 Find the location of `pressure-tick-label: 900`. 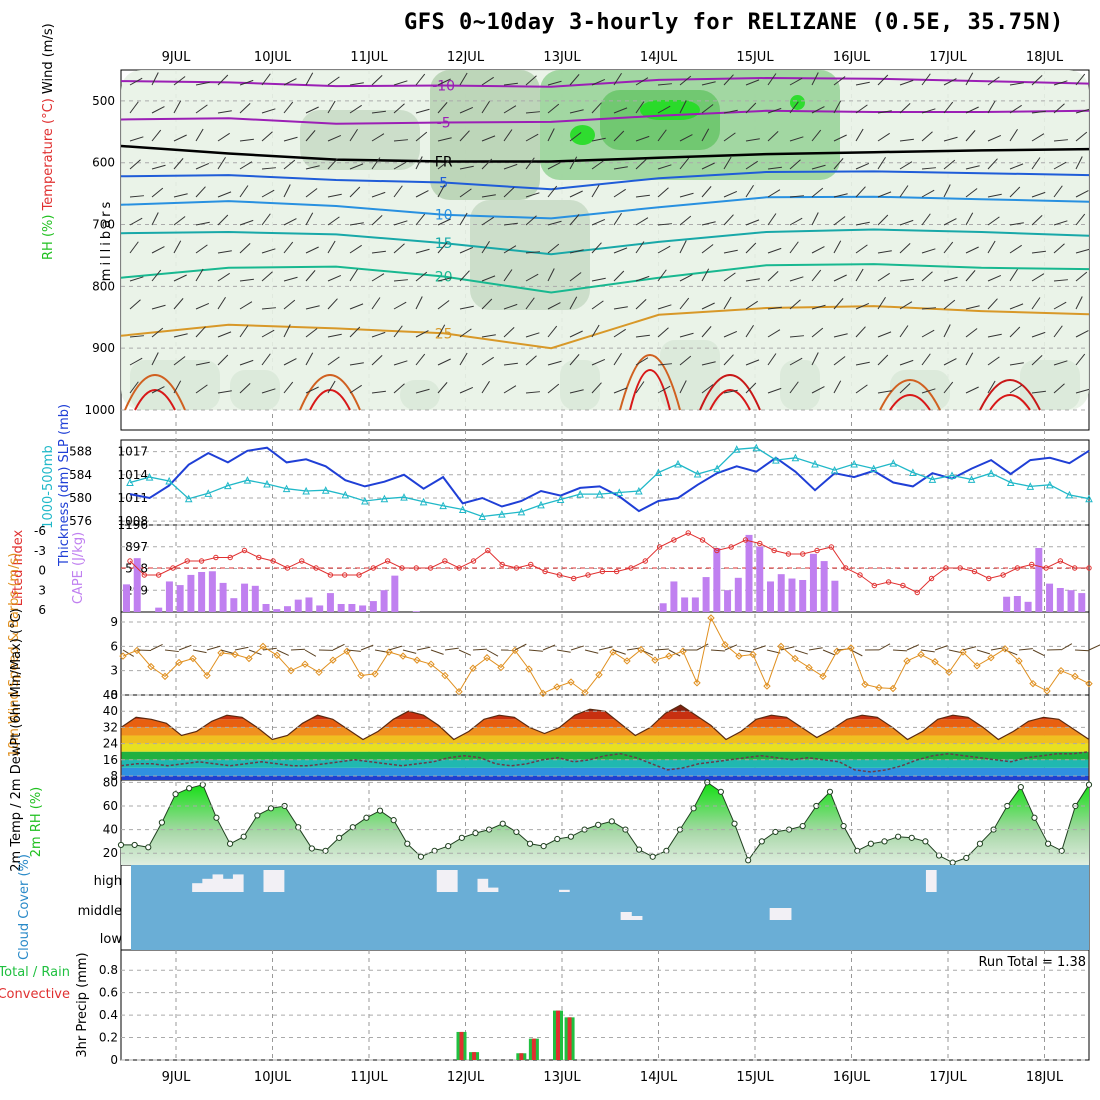

pressure-tick-label: 900 is located at coordinates (103, 348).